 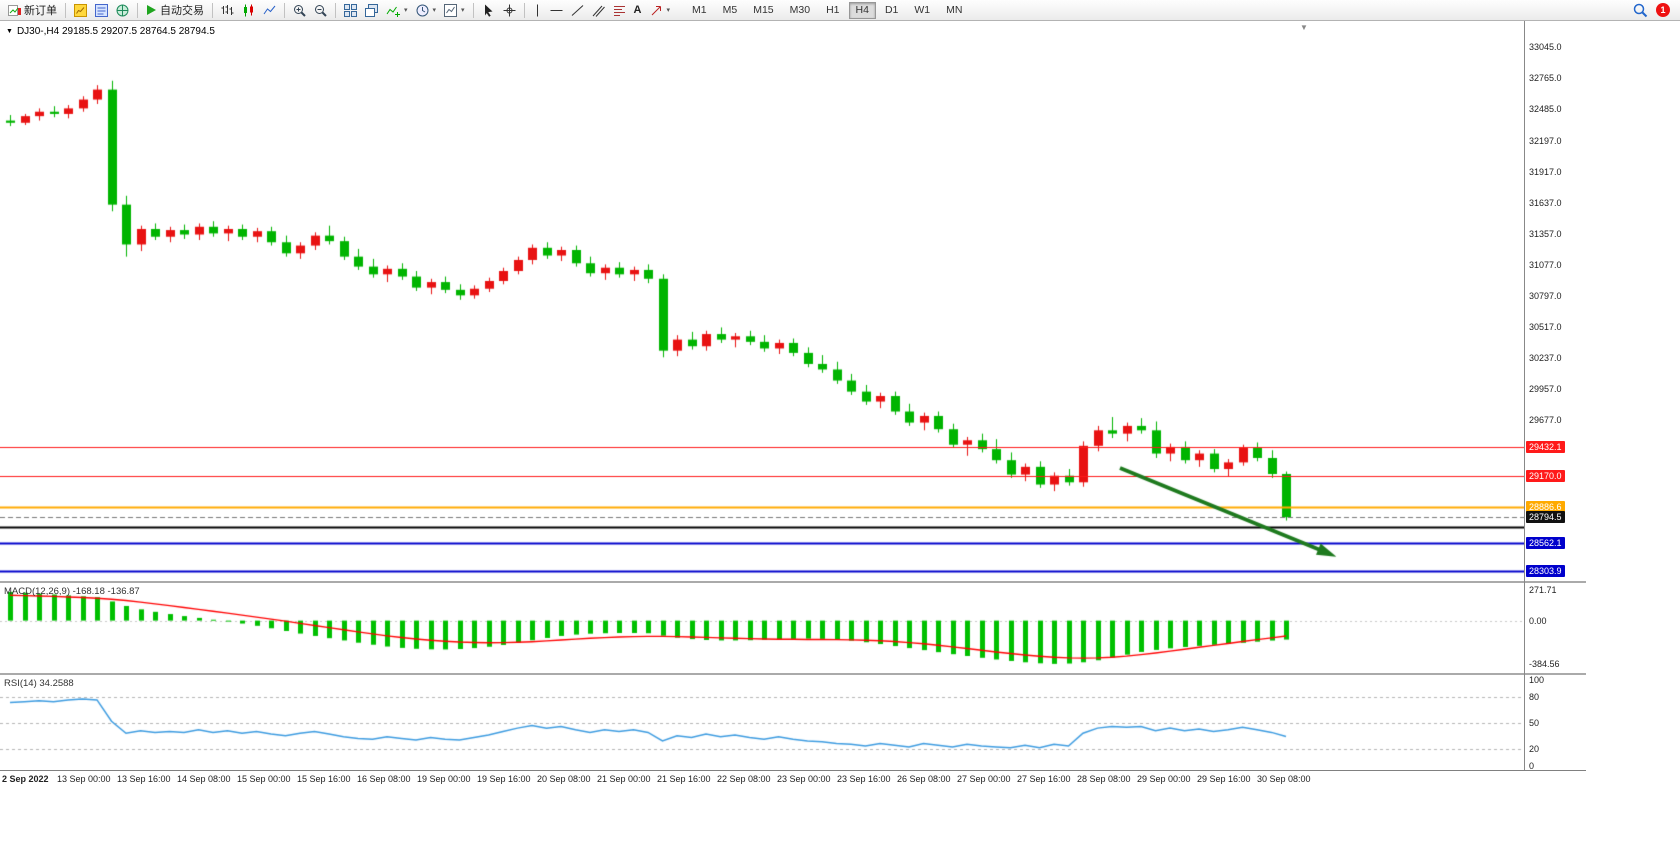 I want to click on indicator-scale-label: 50, so click(x=1534, y=723).